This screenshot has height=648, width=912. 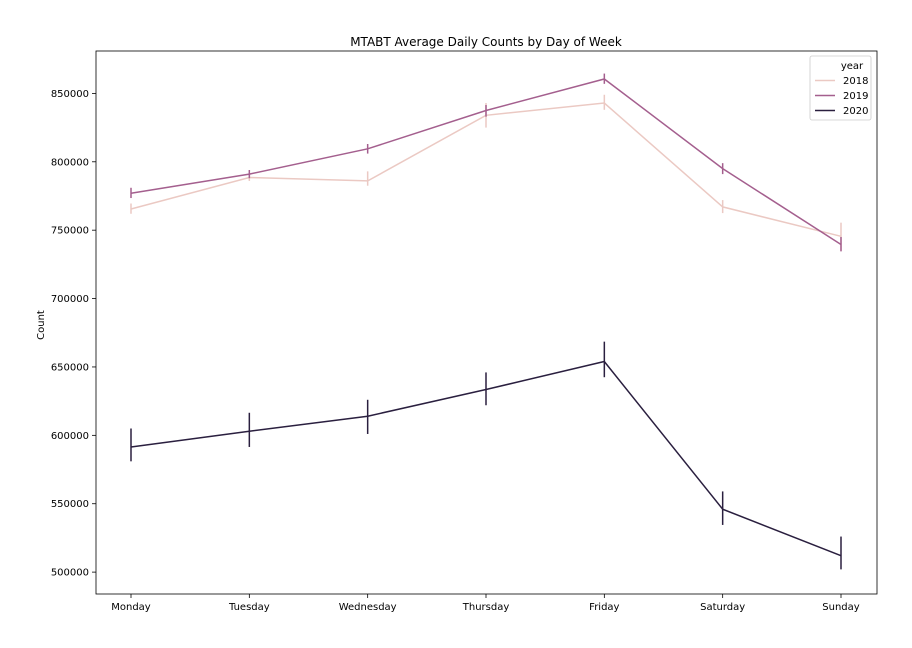 I want to click on legend-label: 2020, so click(x=855, y=111).